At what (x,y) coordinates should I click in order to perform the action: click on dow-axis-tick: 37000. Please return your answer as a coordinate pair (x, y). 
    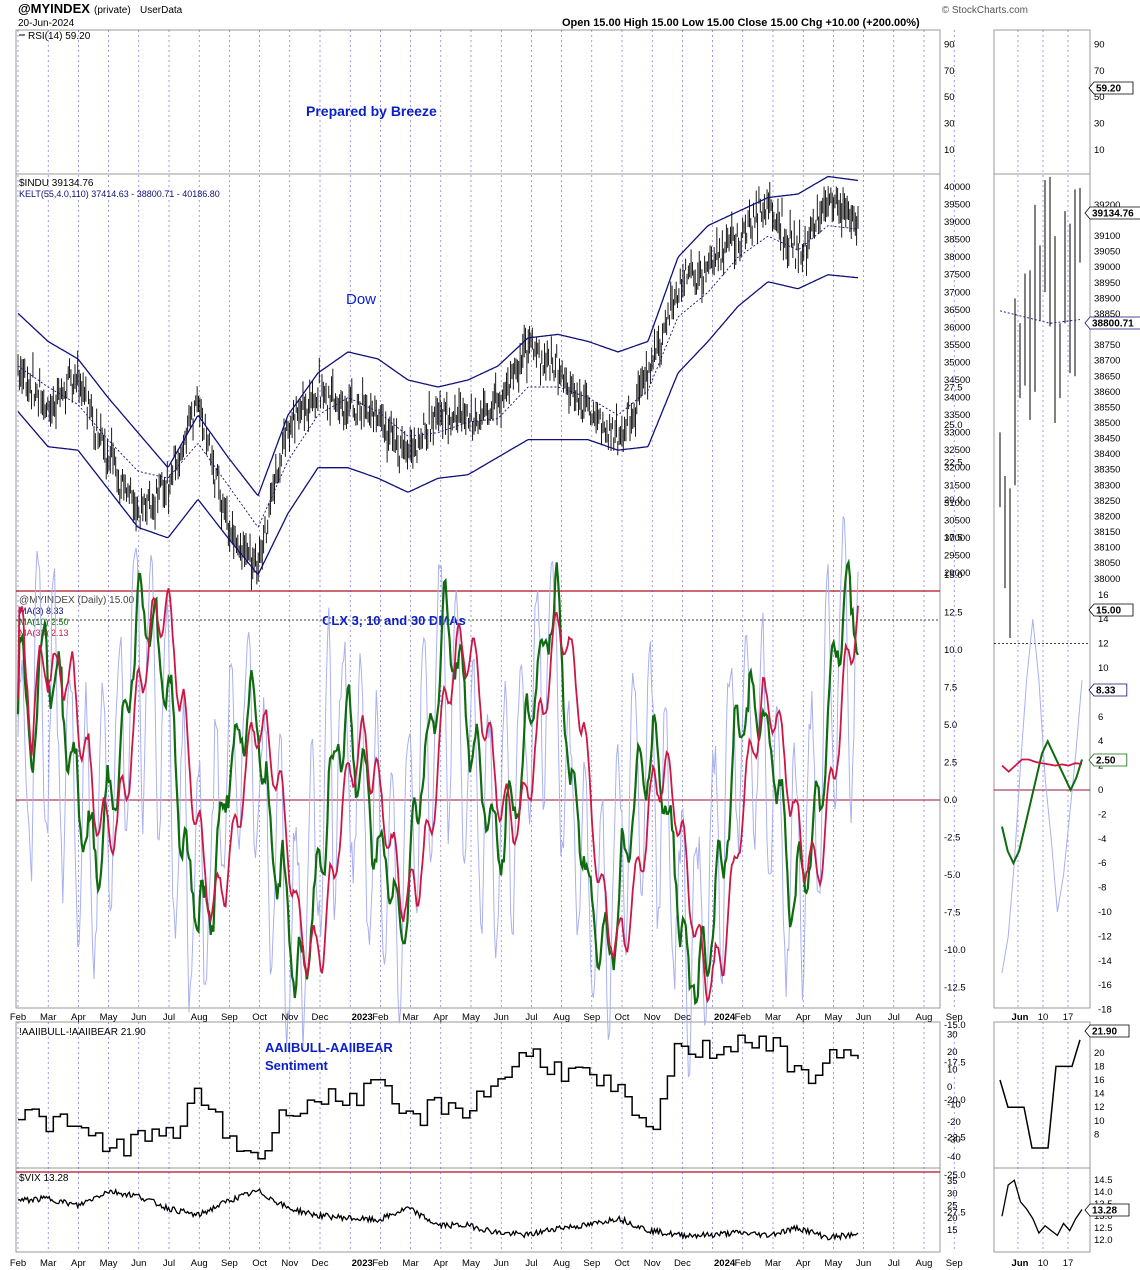
    Looking at the image, I should click on (957, 292).